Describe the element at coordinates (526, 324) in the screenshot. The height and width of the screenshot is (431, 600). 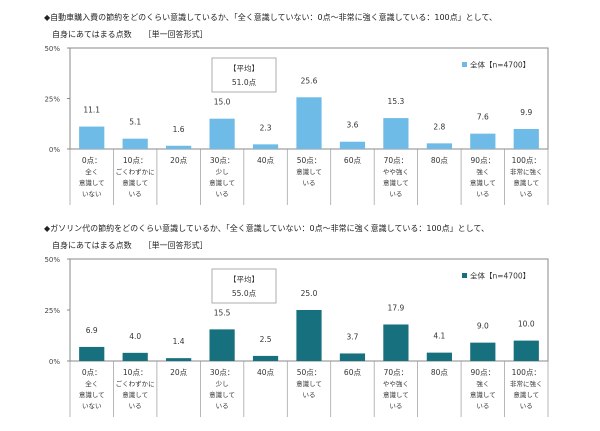
I see `data-label: 10.0` at that location.